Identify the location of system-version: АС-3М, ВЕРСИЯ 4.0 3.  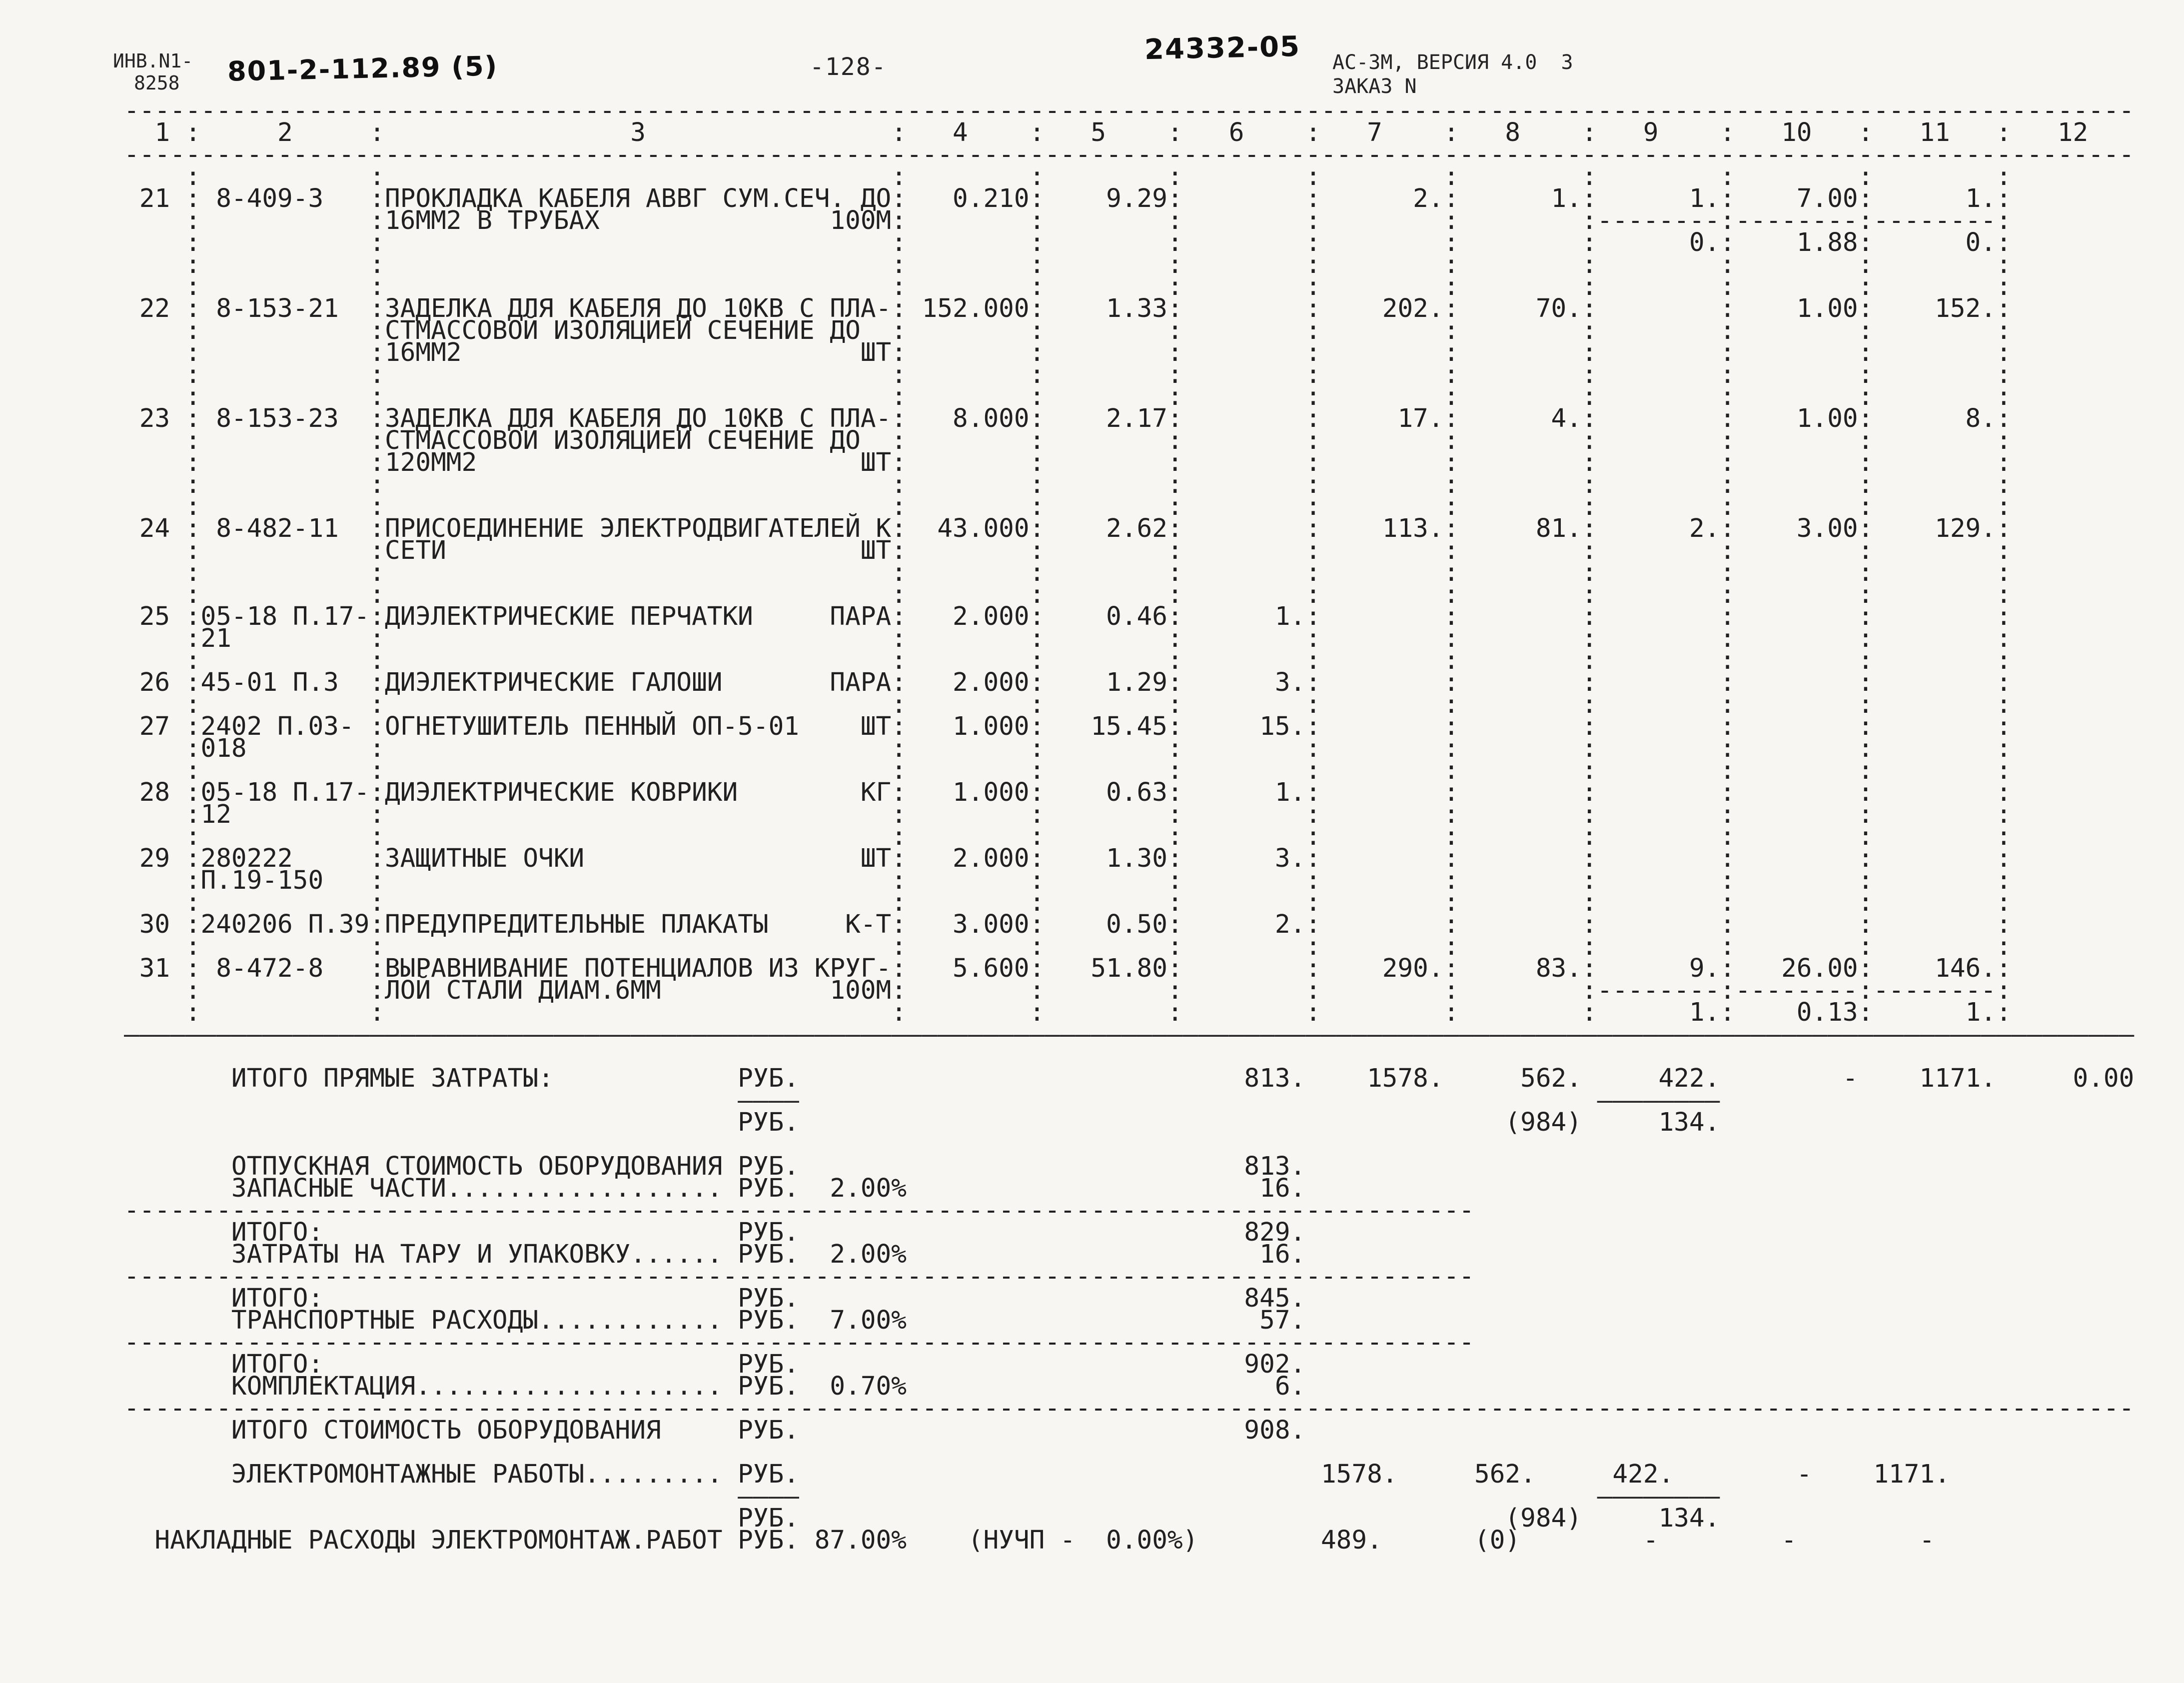
(1452, 63).